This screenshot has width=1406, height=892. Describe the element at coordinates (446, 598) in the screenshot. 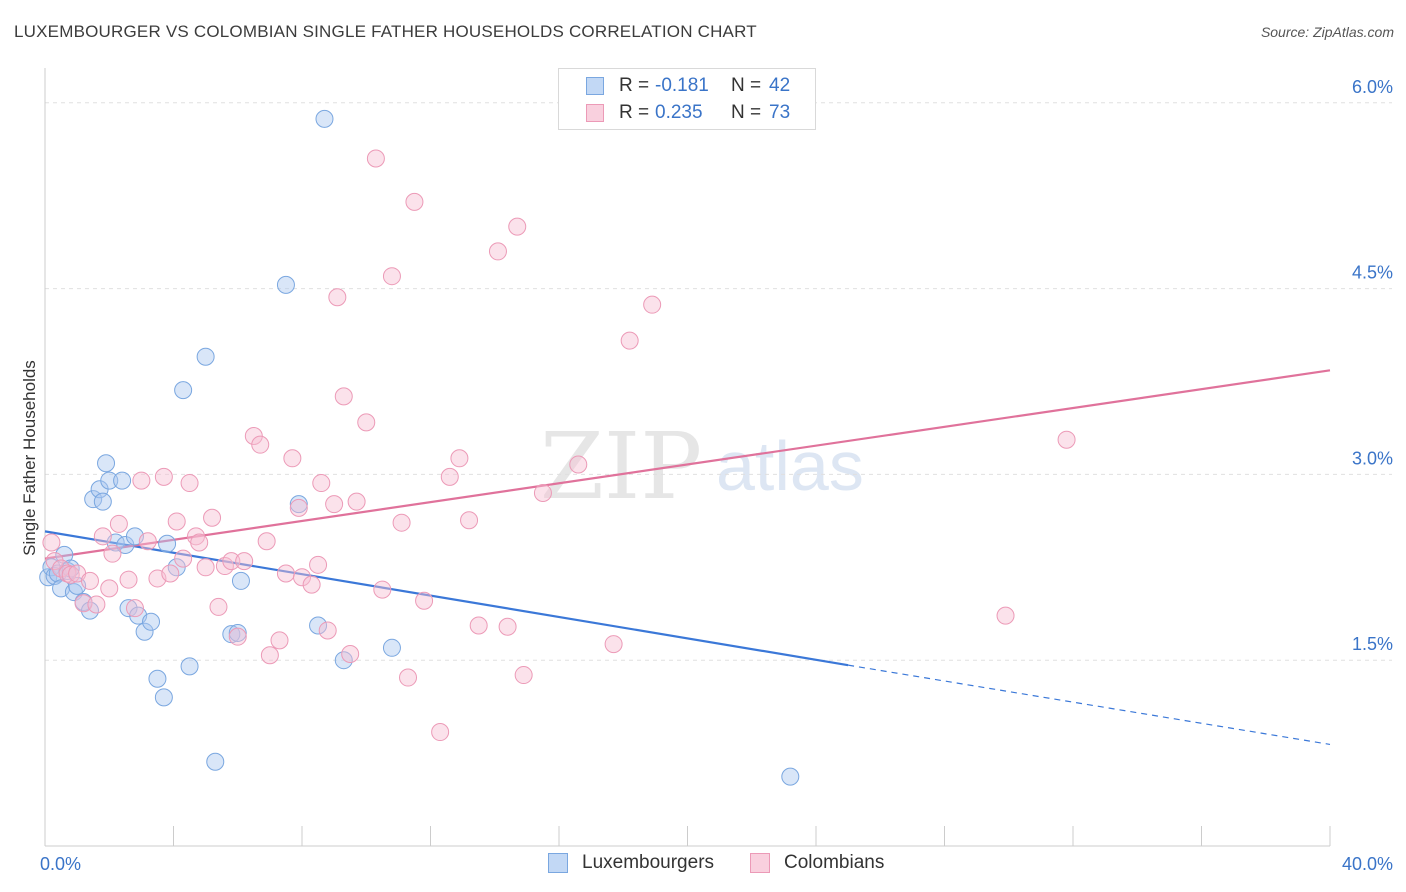

I see `luxembourger-trend-line` at that location.